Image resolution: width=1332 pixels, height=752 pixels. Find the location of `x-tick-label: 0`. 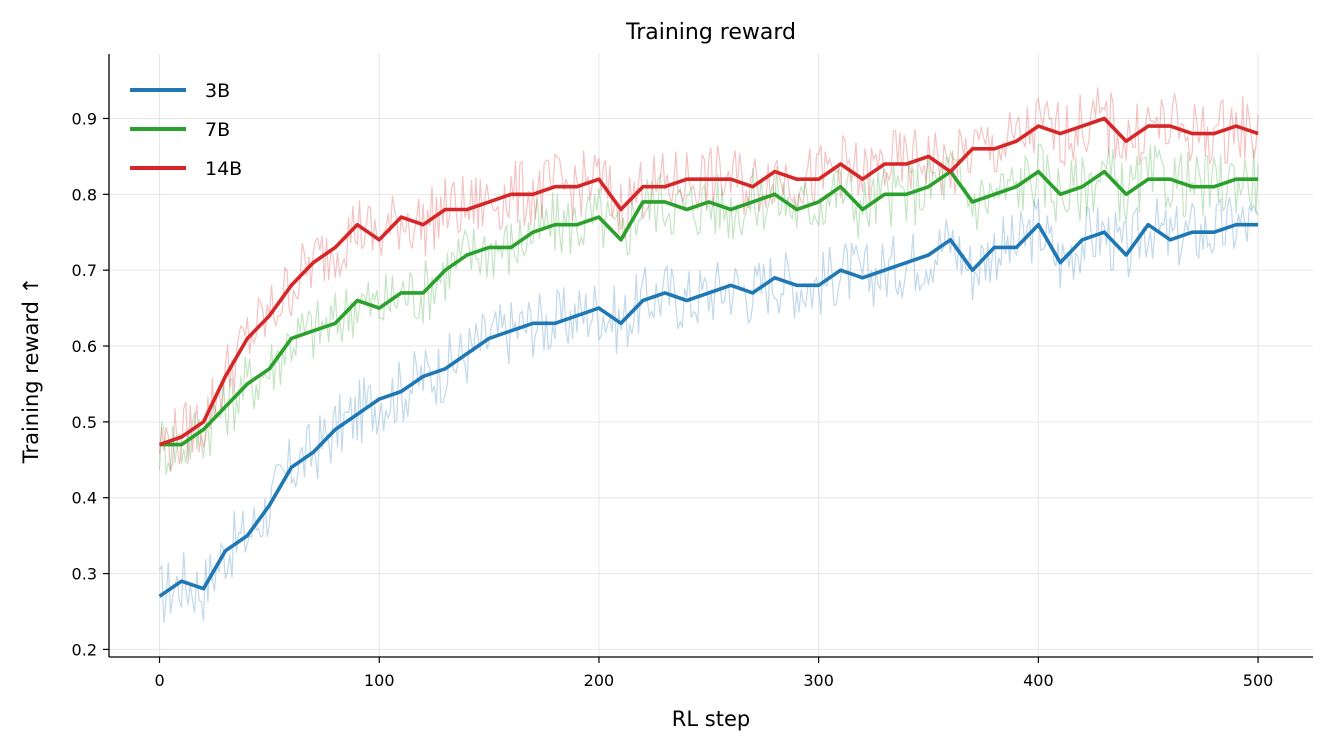

x-tick-label: 0 is located at coordinates (159, 680).